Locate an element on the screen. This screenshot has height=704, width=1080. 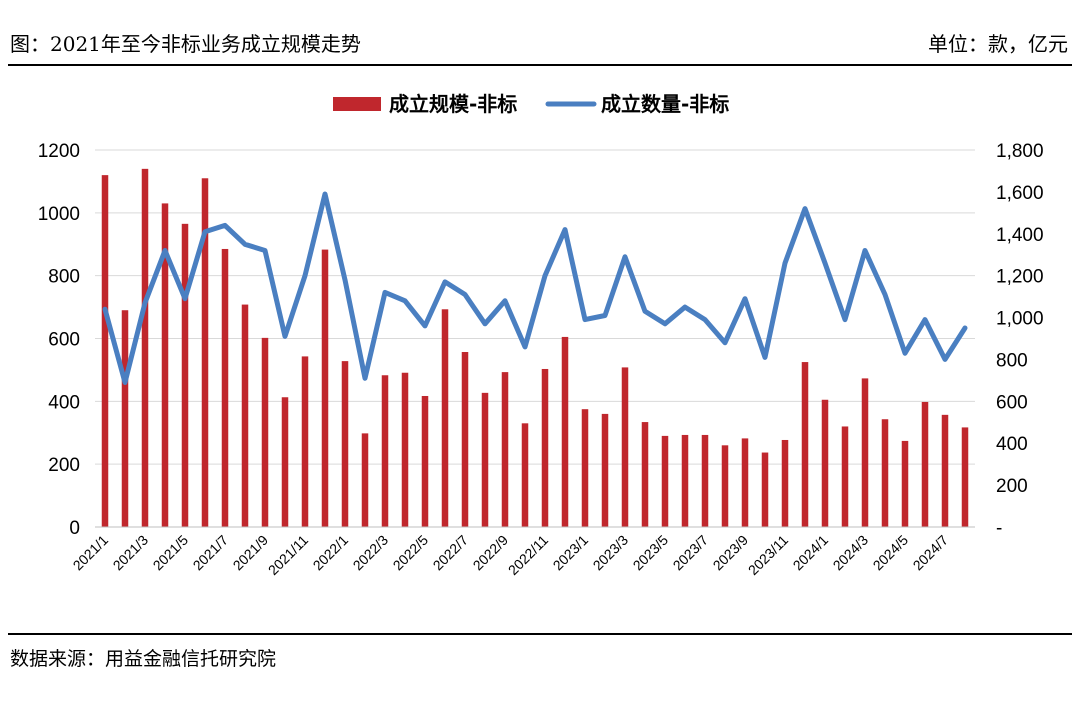
top-rule is located at coordinates (540, 65).